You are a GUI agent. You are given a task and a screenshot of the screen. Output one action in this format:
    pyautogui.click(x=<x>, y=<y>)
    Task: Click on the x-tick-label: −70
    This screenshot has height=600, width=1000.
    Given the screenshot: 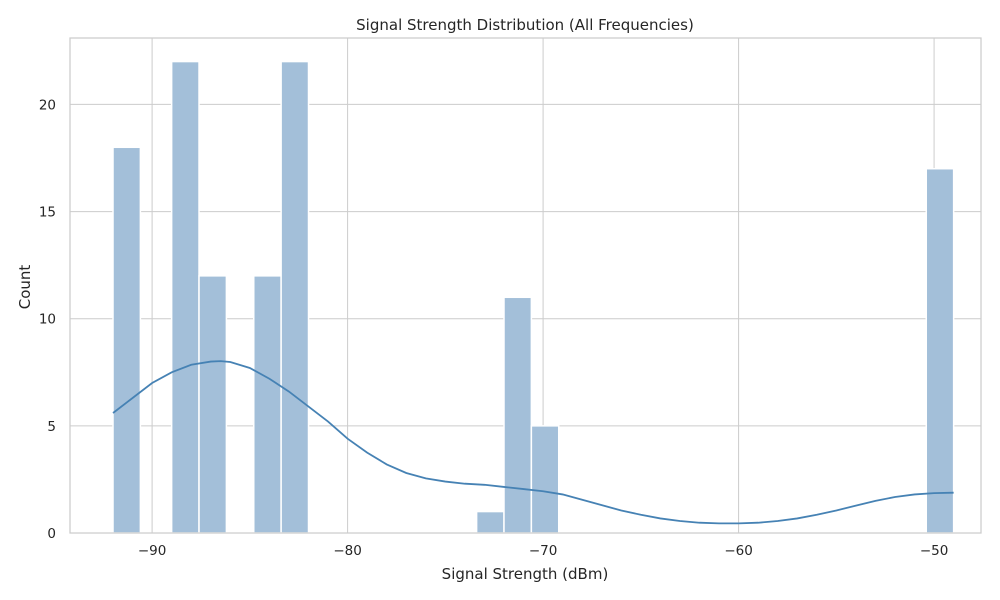 What is the action you would take?
    pyautogui.click(x=543, y=551)
    